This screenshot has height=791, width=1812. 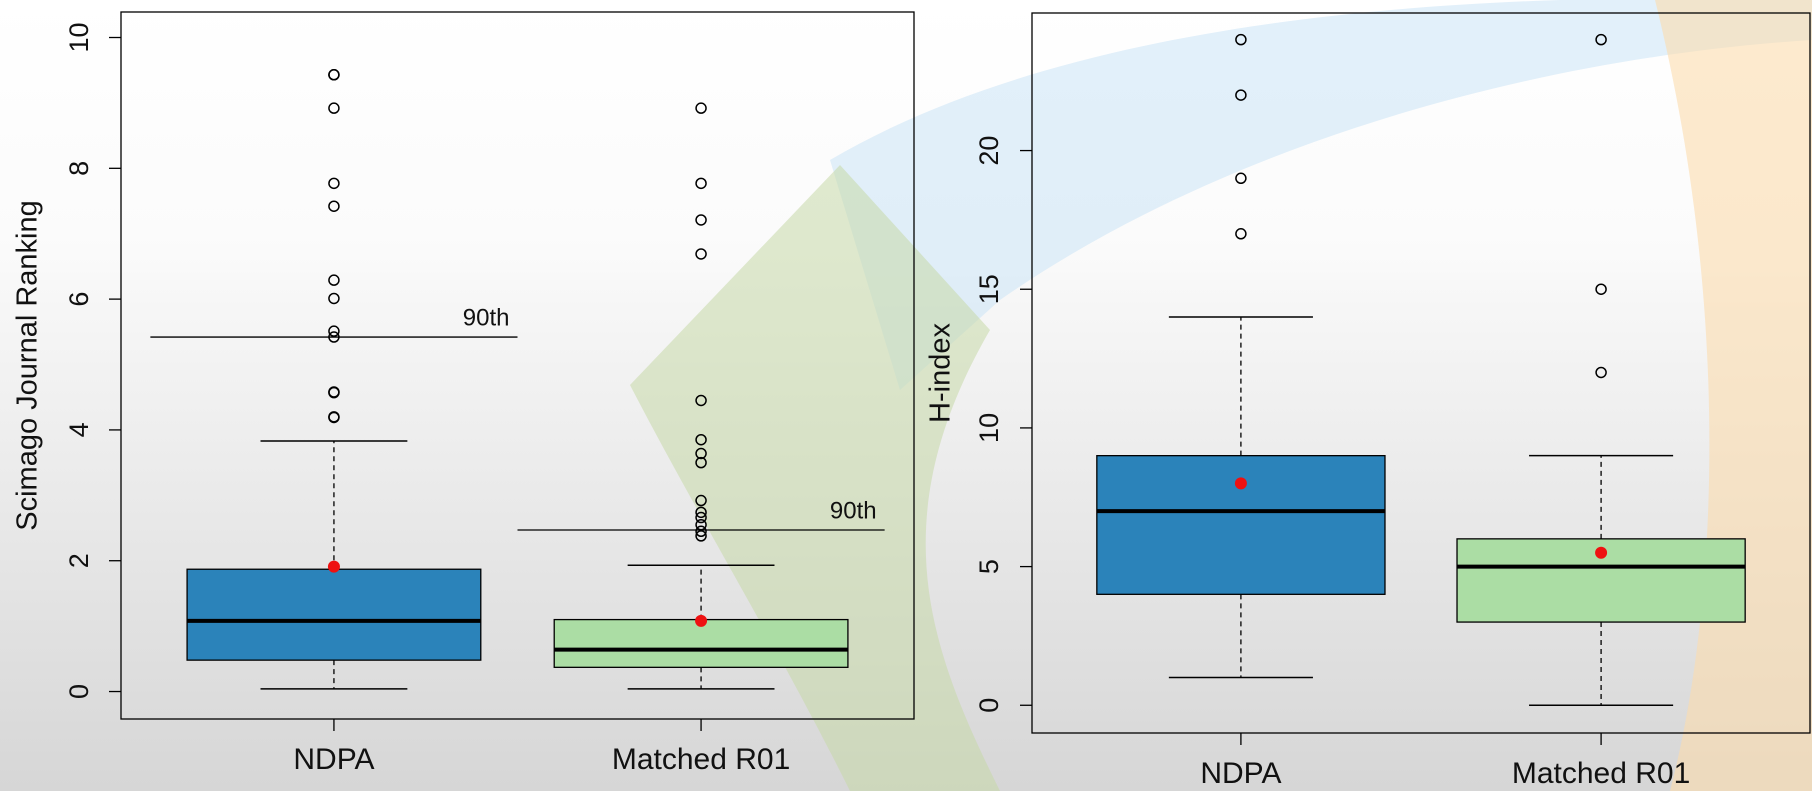 I want to click on y-tick-label: 15, so click(x=989, y=289).